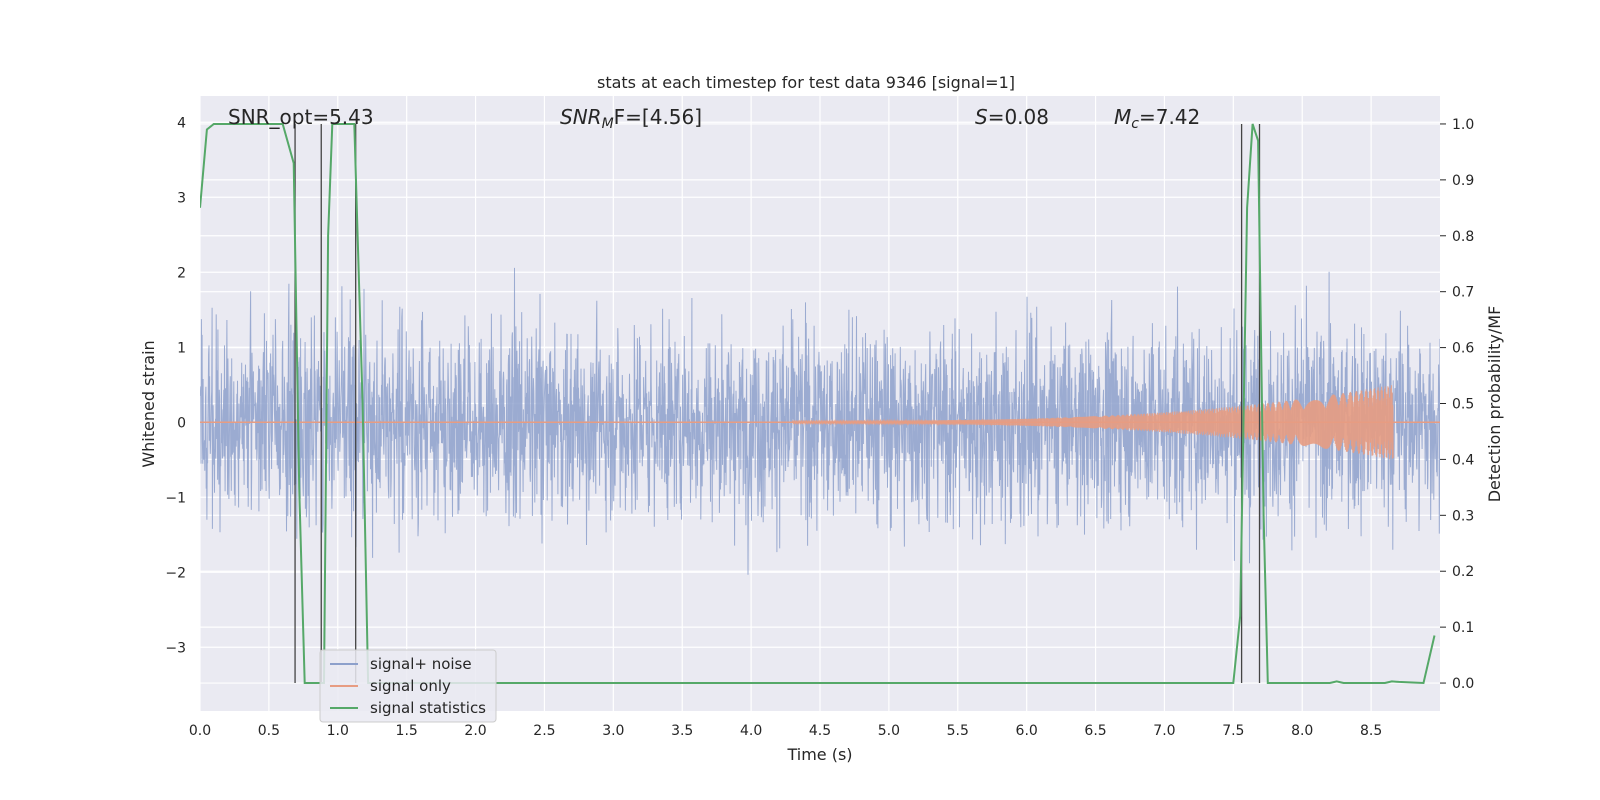  Describe the element at coordinates (889, 731) in the screenshot. I see `x-tick-label: 5.0` at that location.